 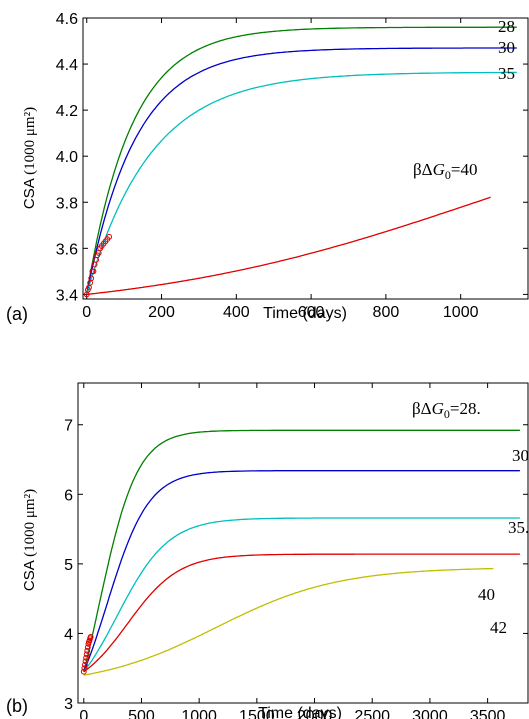 I want to click on curve-label-1: 30, so click(x=506, y=47).